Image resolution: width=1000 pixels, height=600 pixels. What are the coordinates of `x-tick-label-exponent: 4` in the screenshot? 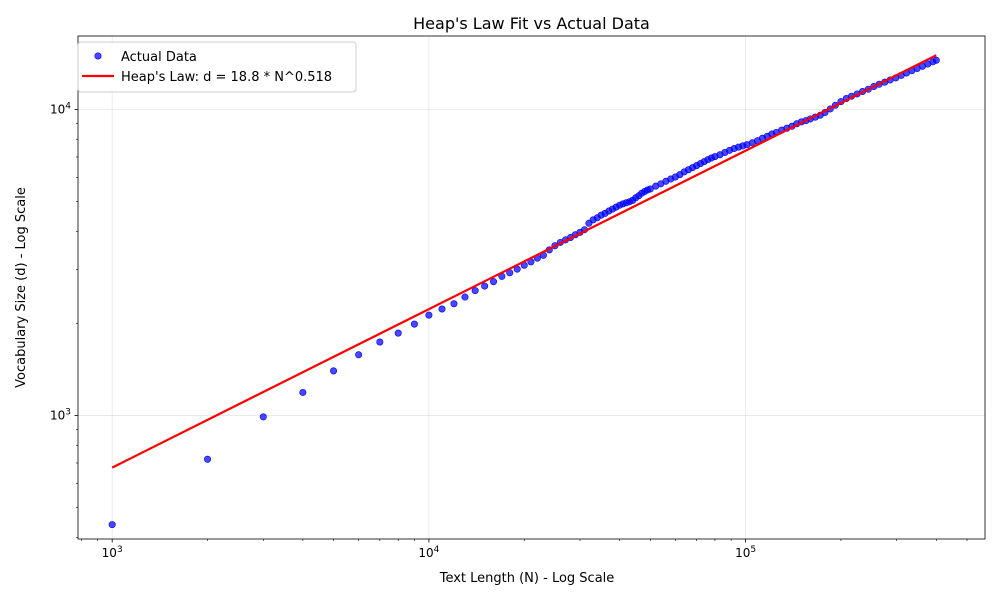 It's located at (437, 550).